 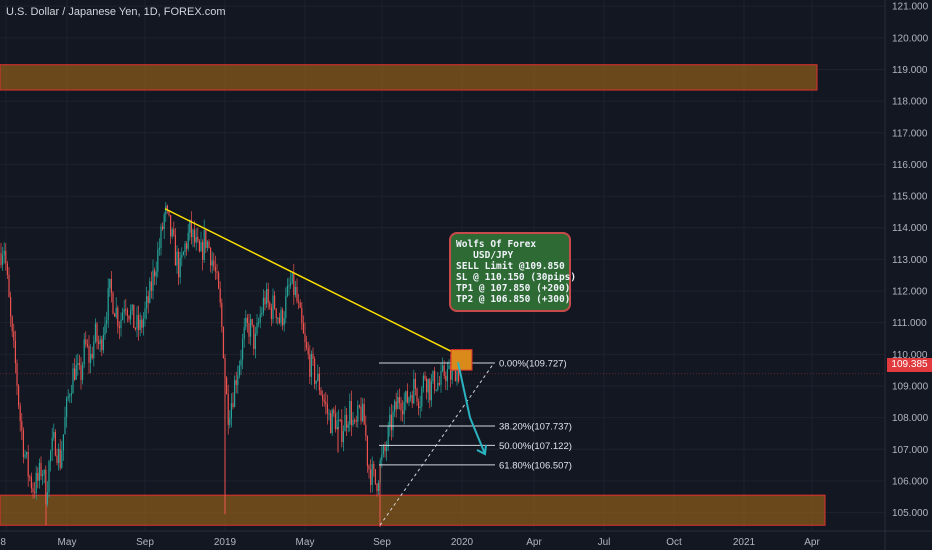 I want to click on y-axis-panel, so click(x=908, y=275).